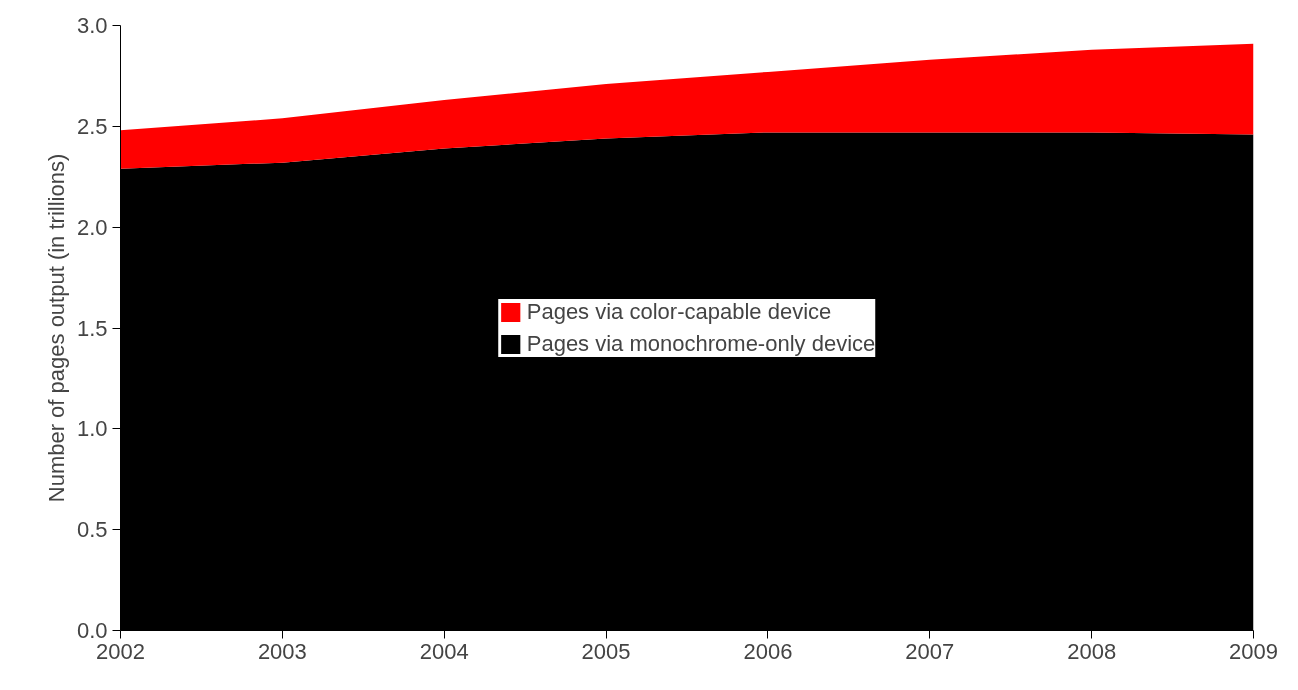  What do you see at coordinates (282, 651) in the screenshot?
I see `x-tick-label: 2003` at bounding box center [282, 651].